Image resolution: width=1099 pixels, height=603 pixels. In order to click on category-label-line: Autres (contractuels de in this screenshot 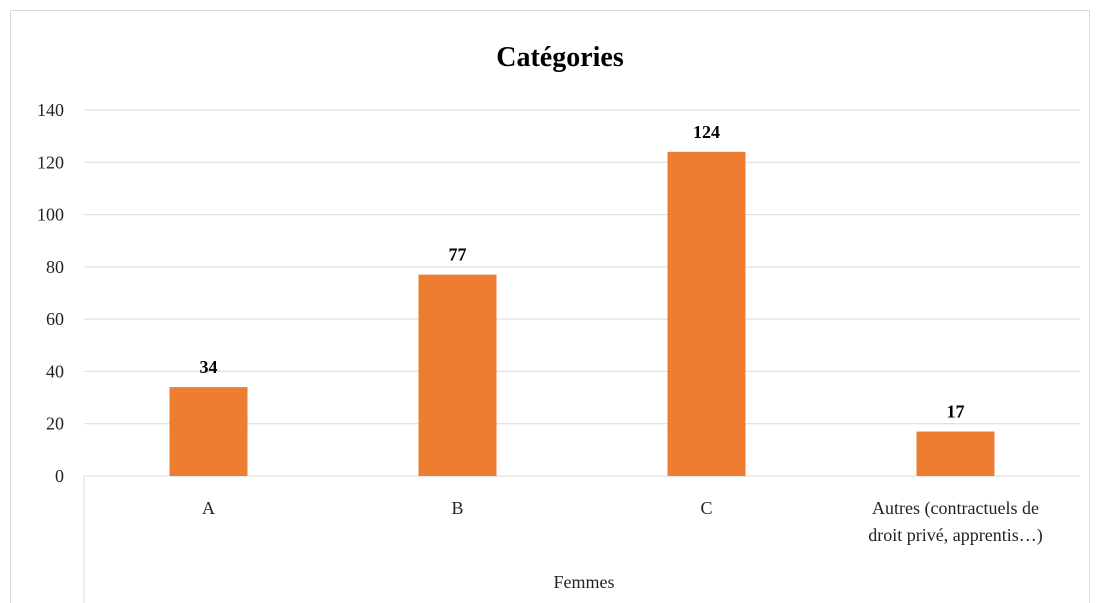, I will do `click(955, 508)`.